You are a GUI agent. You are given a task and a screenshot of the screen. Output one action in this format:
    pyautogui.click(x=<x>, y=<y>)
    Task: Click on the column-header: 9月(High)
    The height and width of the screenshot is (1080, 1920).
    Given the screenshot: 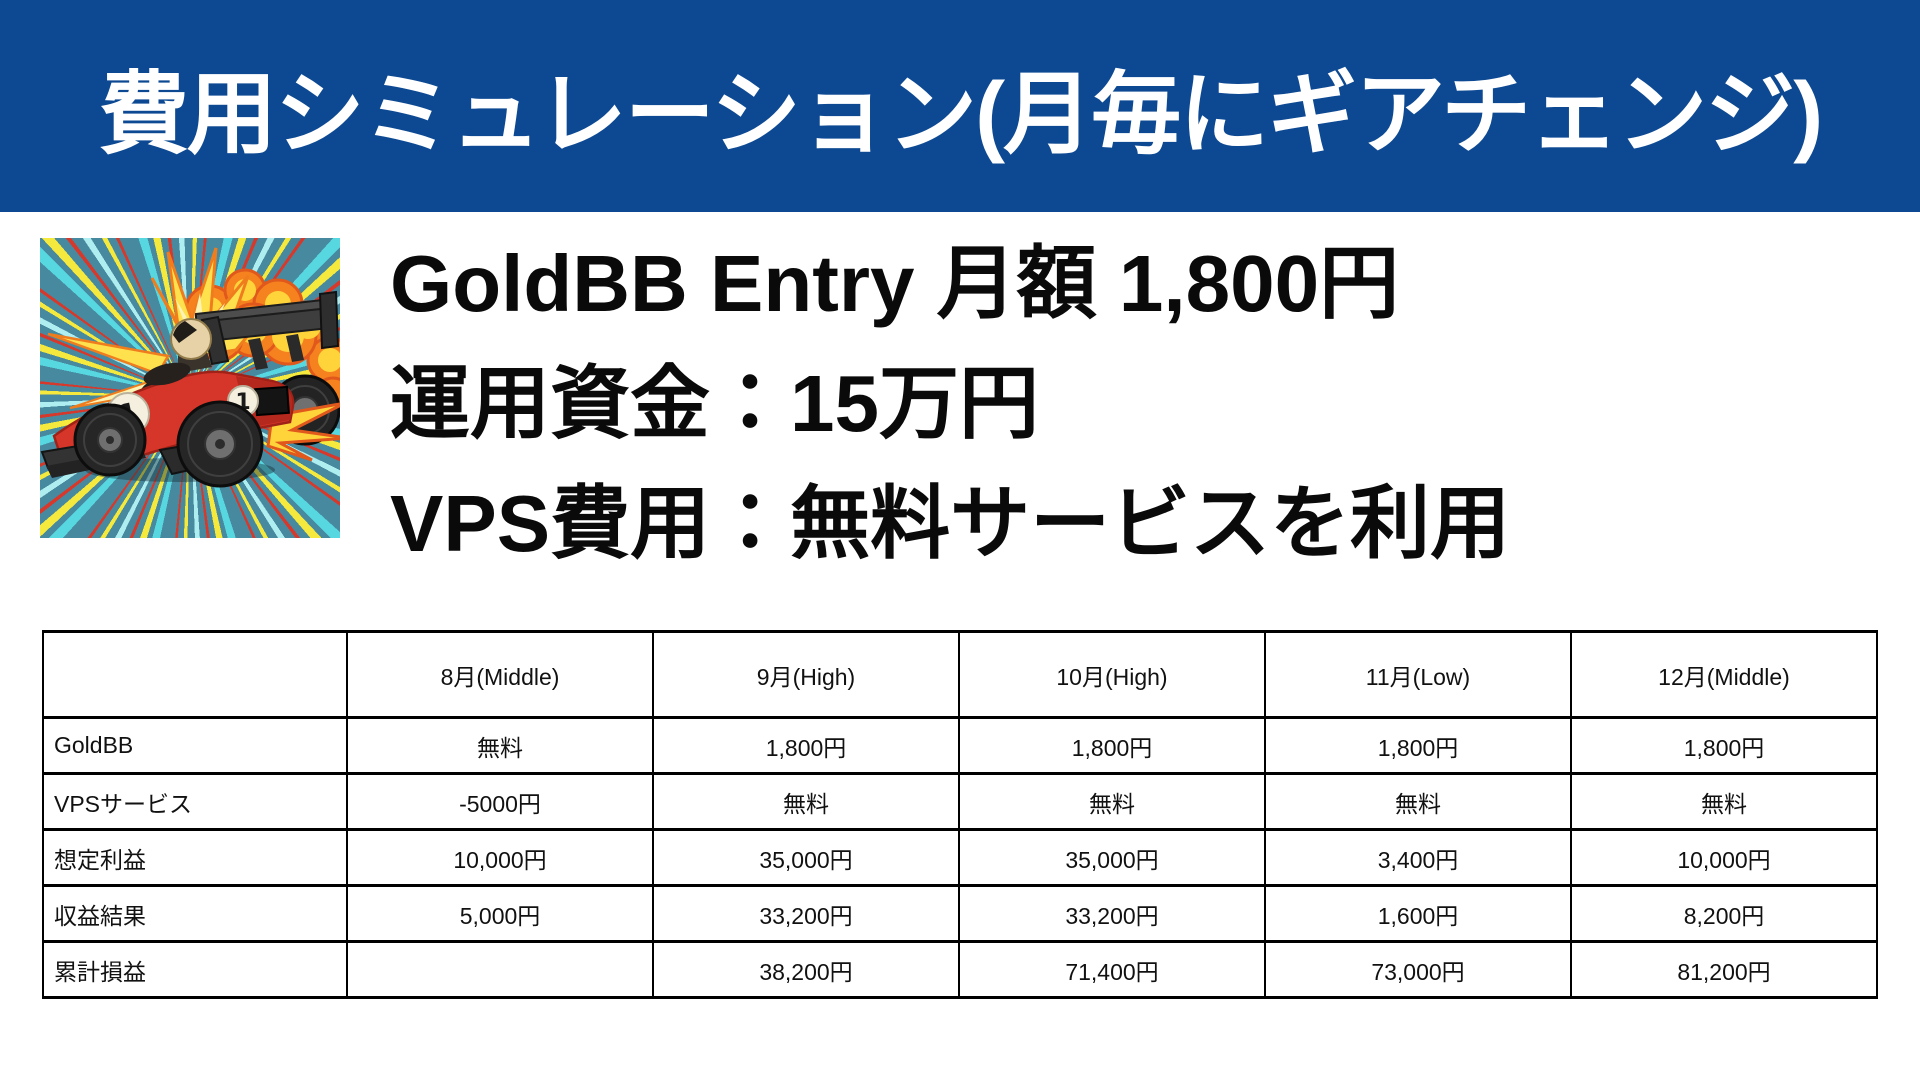 What is the action you would take?
    pyautogui.click(x=806, y=674)
    